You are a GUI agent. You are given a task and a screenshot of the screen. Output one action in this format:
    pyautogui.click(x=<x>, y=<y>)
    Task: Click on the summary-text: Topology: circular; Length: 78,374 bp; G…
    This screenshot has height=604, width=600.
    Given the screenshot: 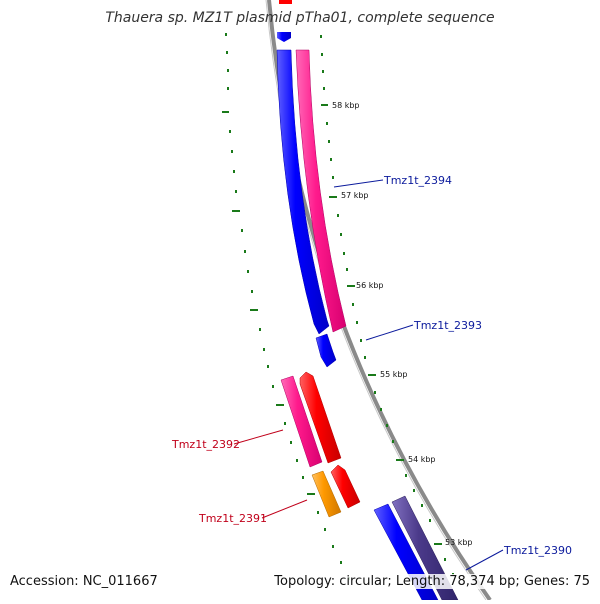 What is the action you would take?
    pyautogui.click(x=432, y=581)
    